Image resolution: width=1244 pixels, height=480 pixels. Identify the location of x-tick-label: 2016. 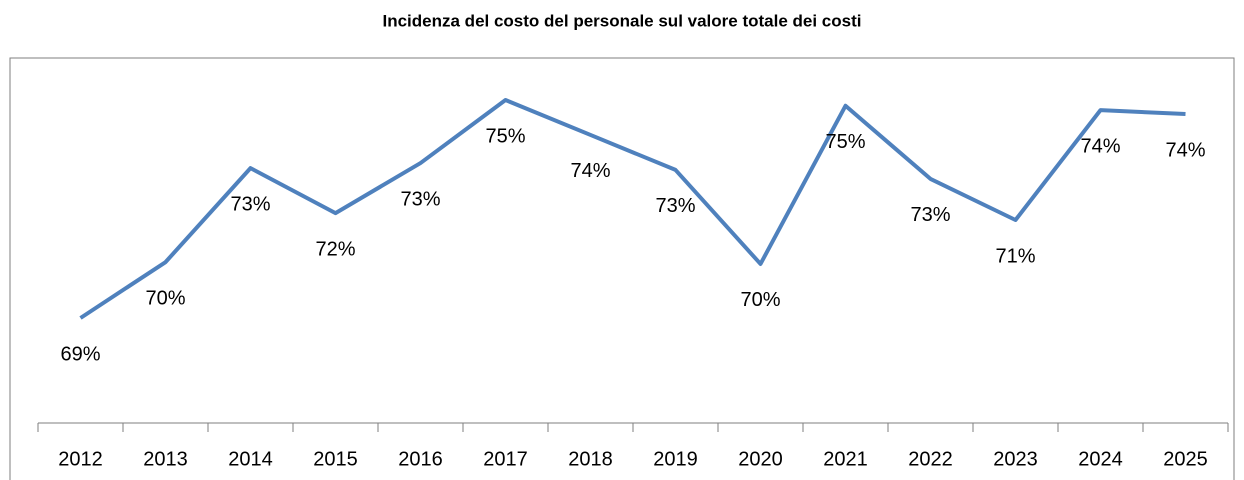
(420, 459).